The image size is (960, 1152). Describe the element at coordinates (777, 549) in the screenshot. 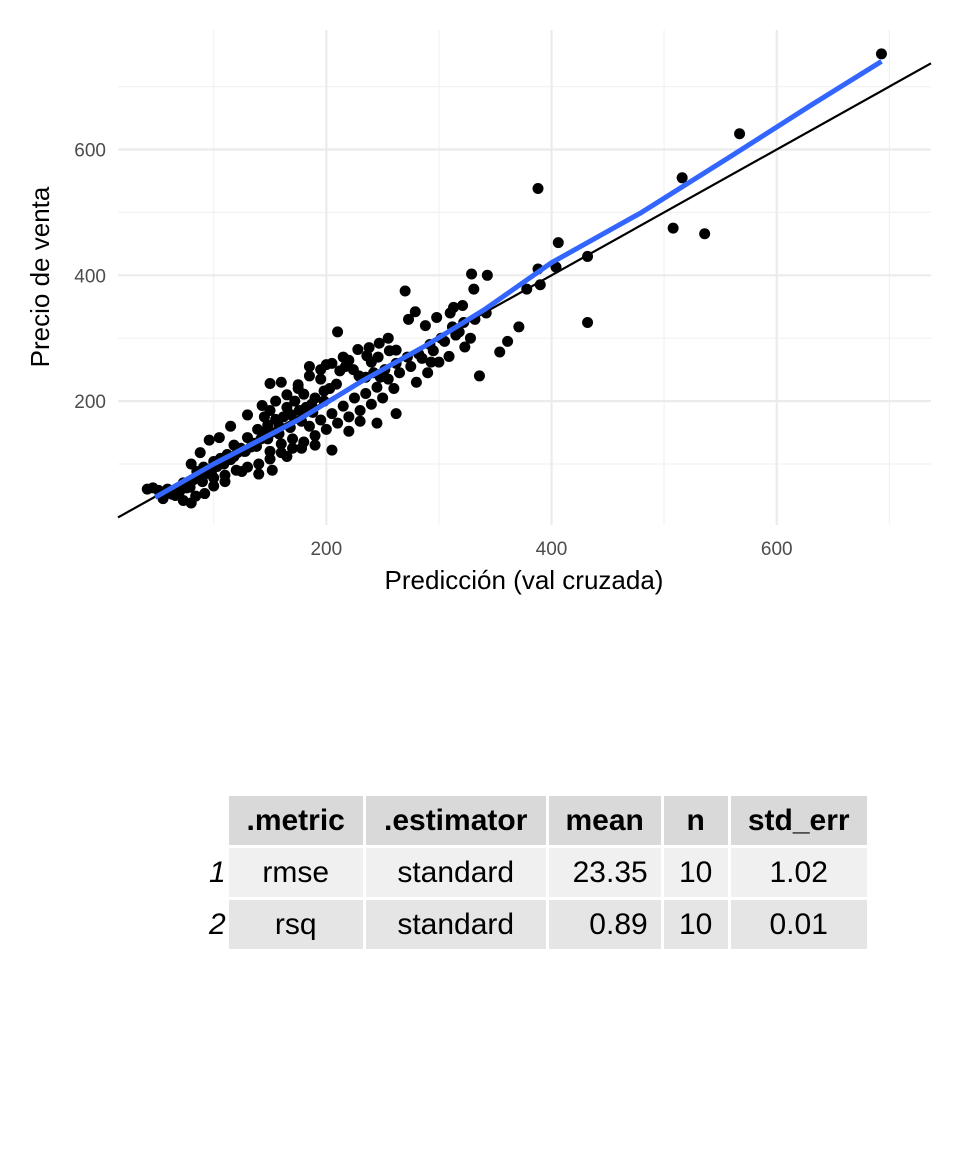

I see `x-tick-label: 600` at that location.